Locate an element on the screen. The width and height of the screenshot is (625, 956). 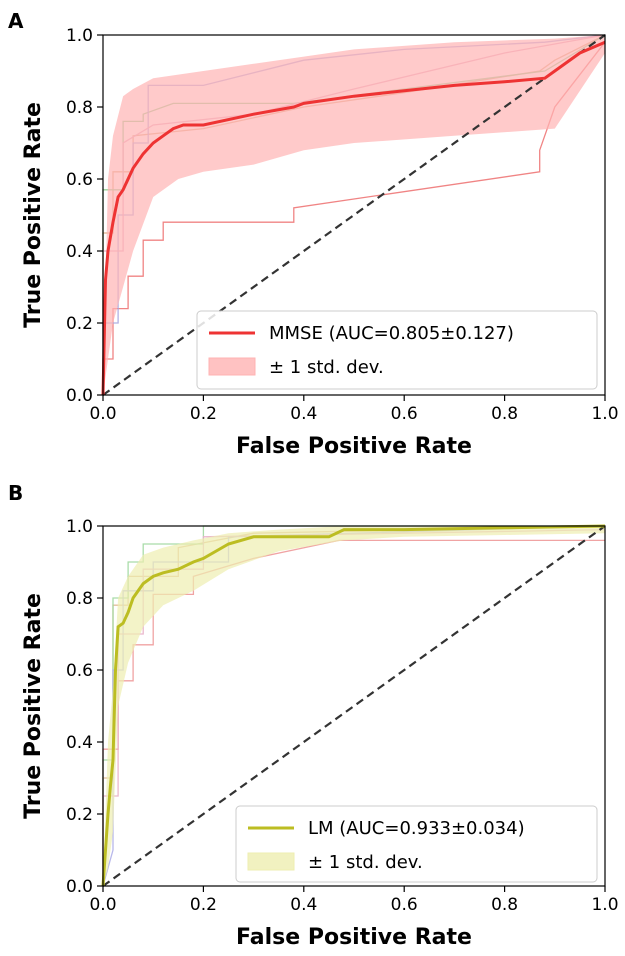
panel-a-y-ticks: 0.0 0.2 0.4 0.6 0.8 1.0 is located at coordinates (84, 216).